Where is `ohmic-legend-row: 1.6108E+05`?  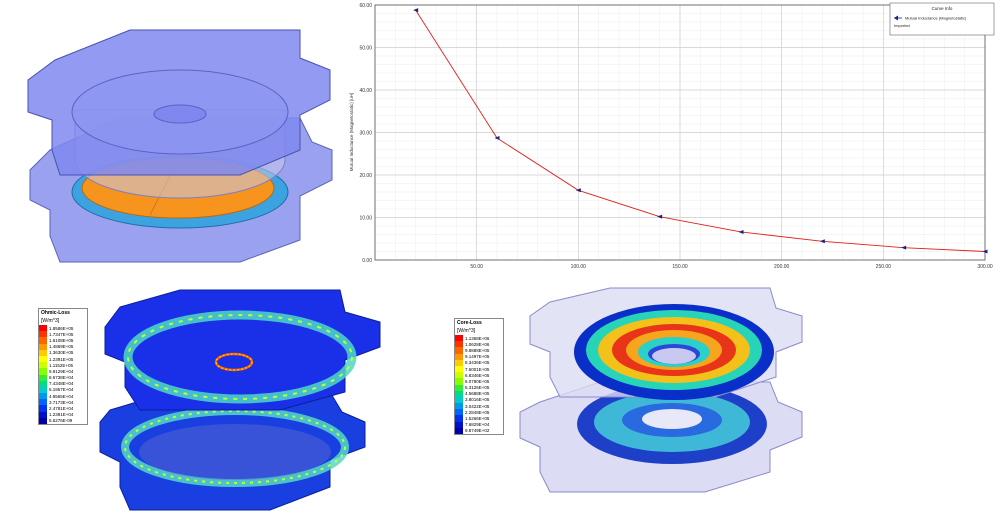 ohmic-legend-row: 1.6108E+05 is located at coordinates (63, 340).